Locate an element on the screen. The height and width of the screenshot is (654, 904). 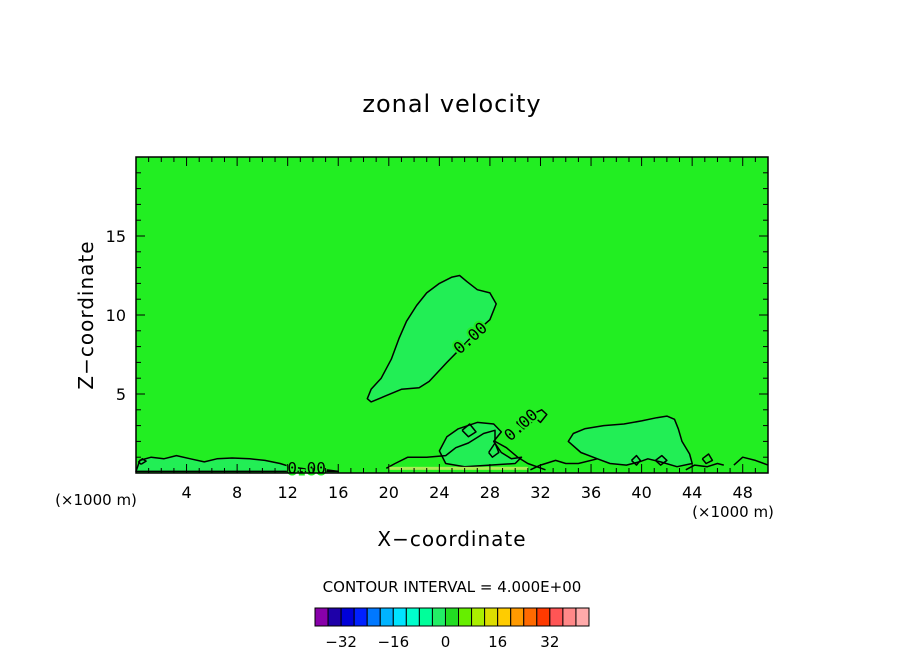
x-tick-label: 20 is located at coordinates (389, 492).